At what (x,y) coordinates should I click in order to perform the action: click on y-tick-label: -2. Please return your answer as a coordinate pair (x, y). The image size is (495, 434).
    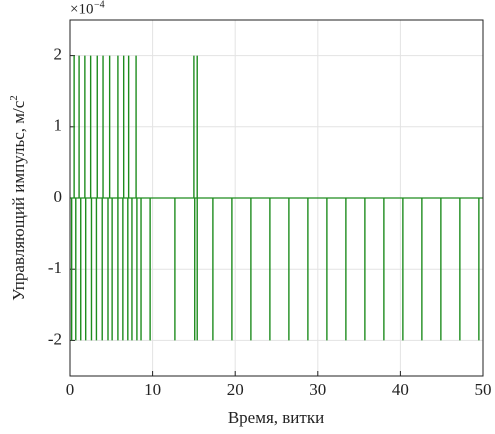
    Looking at the image, I should click on (55, 338).